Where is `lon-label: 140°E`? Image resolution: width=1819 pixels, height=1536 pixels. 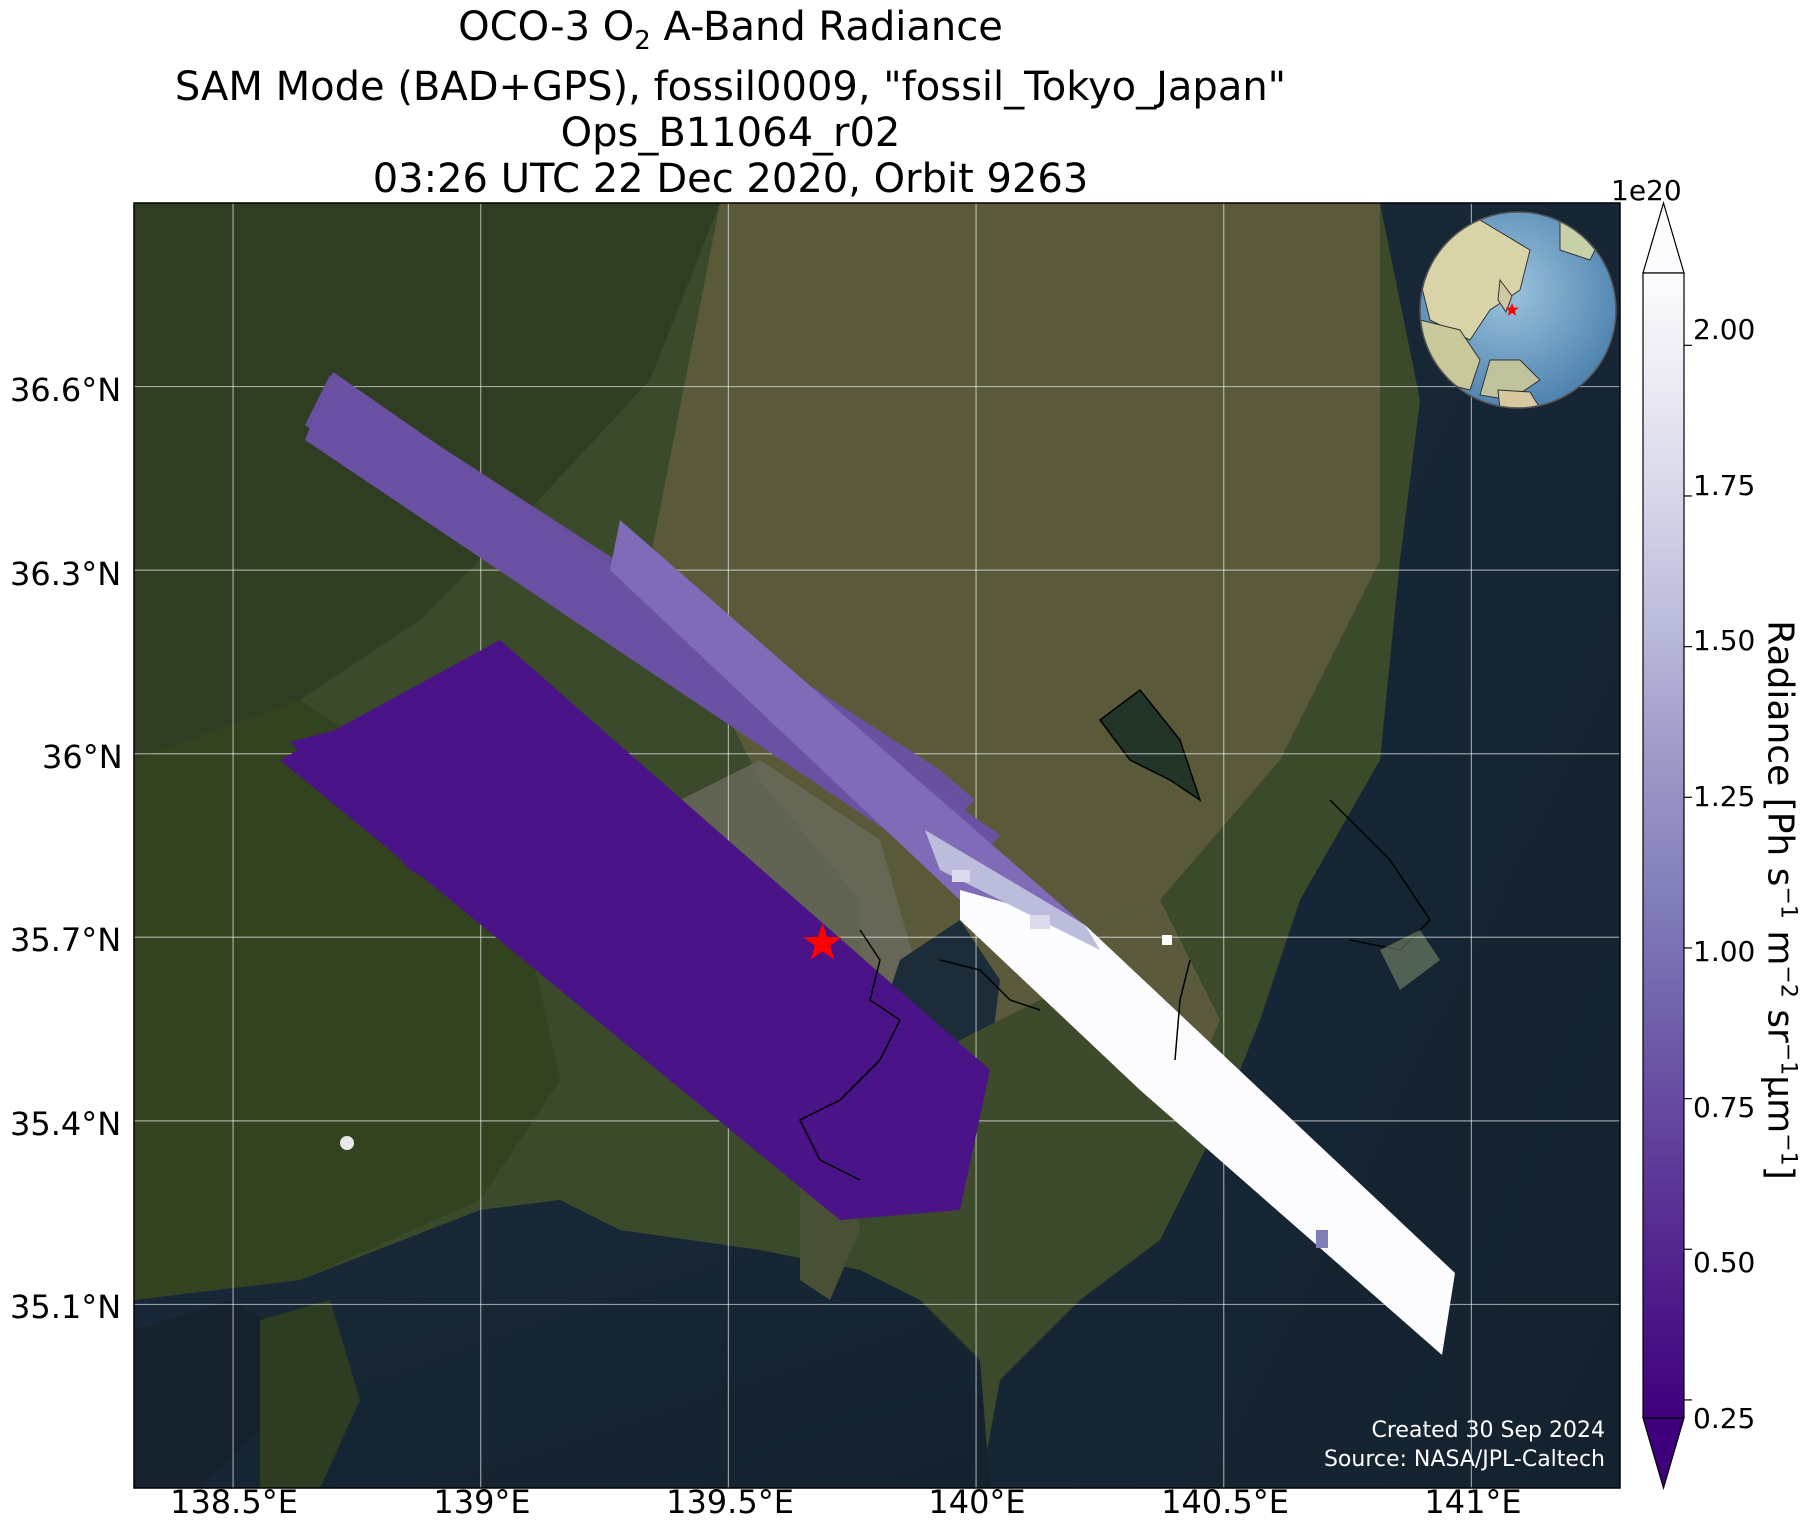
lon-label: 140°E is located at coordinates (977, 1502).